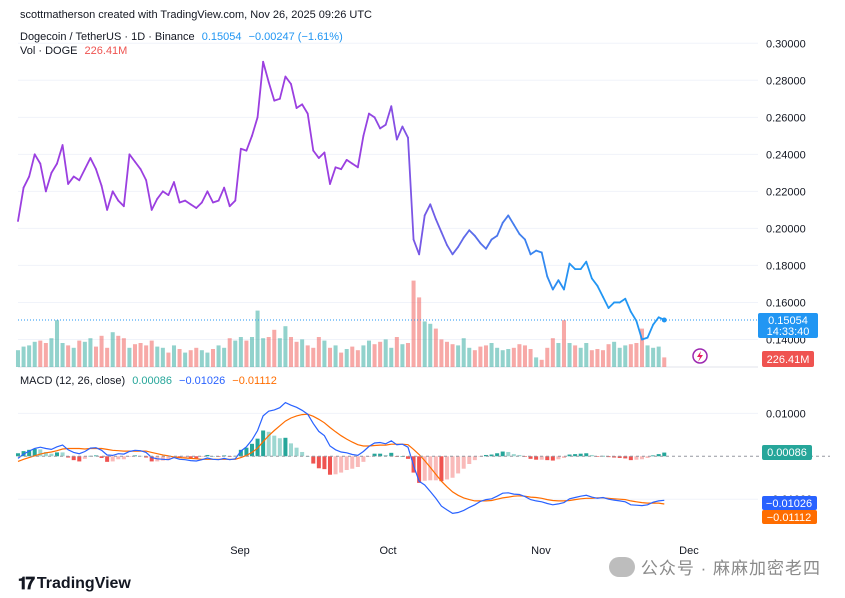 This screenshot has width=845, height=598. I want to click on macd-label: MACD (12, 26, close), so click(73, 381).